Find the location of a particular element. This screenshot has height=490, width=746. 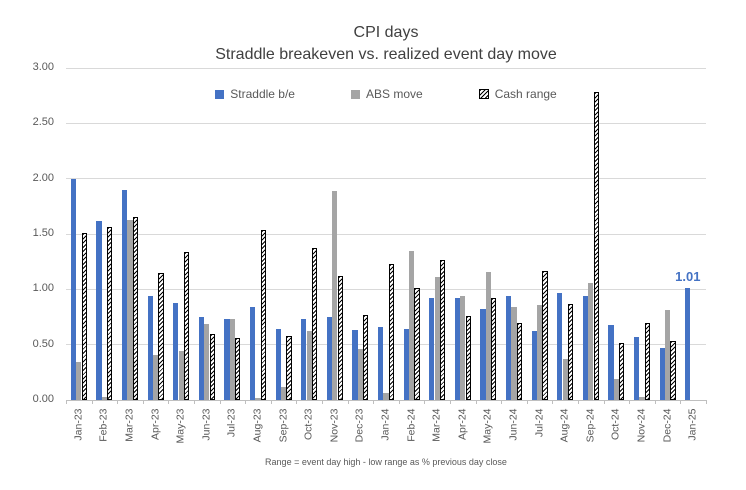

x-axis-label-feb-24: Feb-24 is located at coordinates (411, 425).